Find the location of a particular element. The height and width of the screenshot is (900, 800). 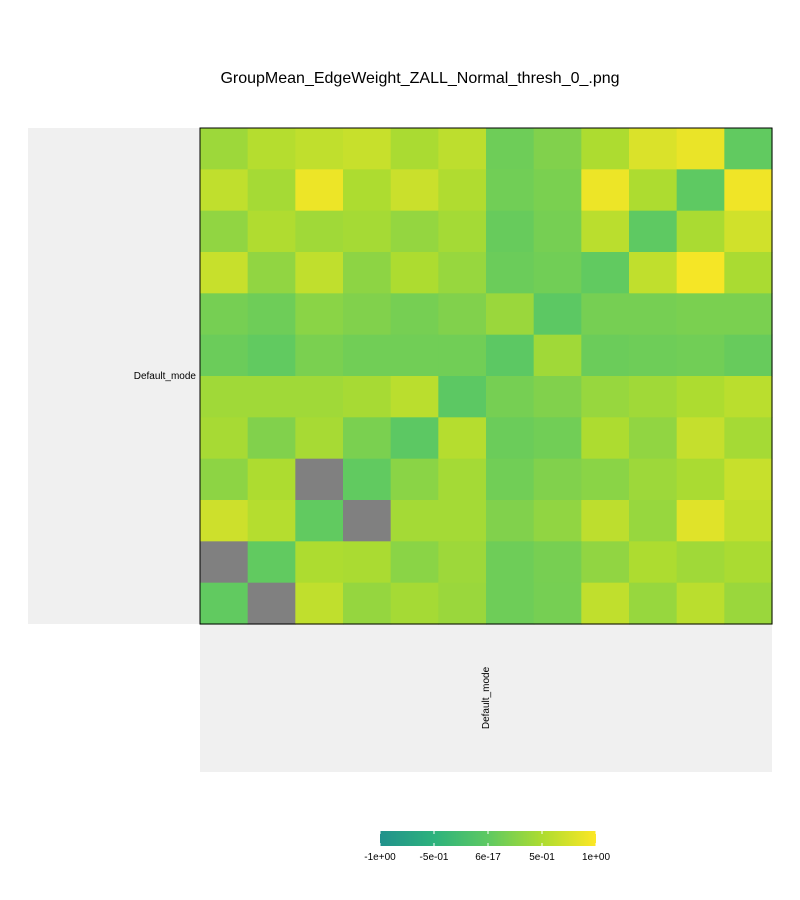

col-group-label: Default_mode is located at coordinates (486, 697).